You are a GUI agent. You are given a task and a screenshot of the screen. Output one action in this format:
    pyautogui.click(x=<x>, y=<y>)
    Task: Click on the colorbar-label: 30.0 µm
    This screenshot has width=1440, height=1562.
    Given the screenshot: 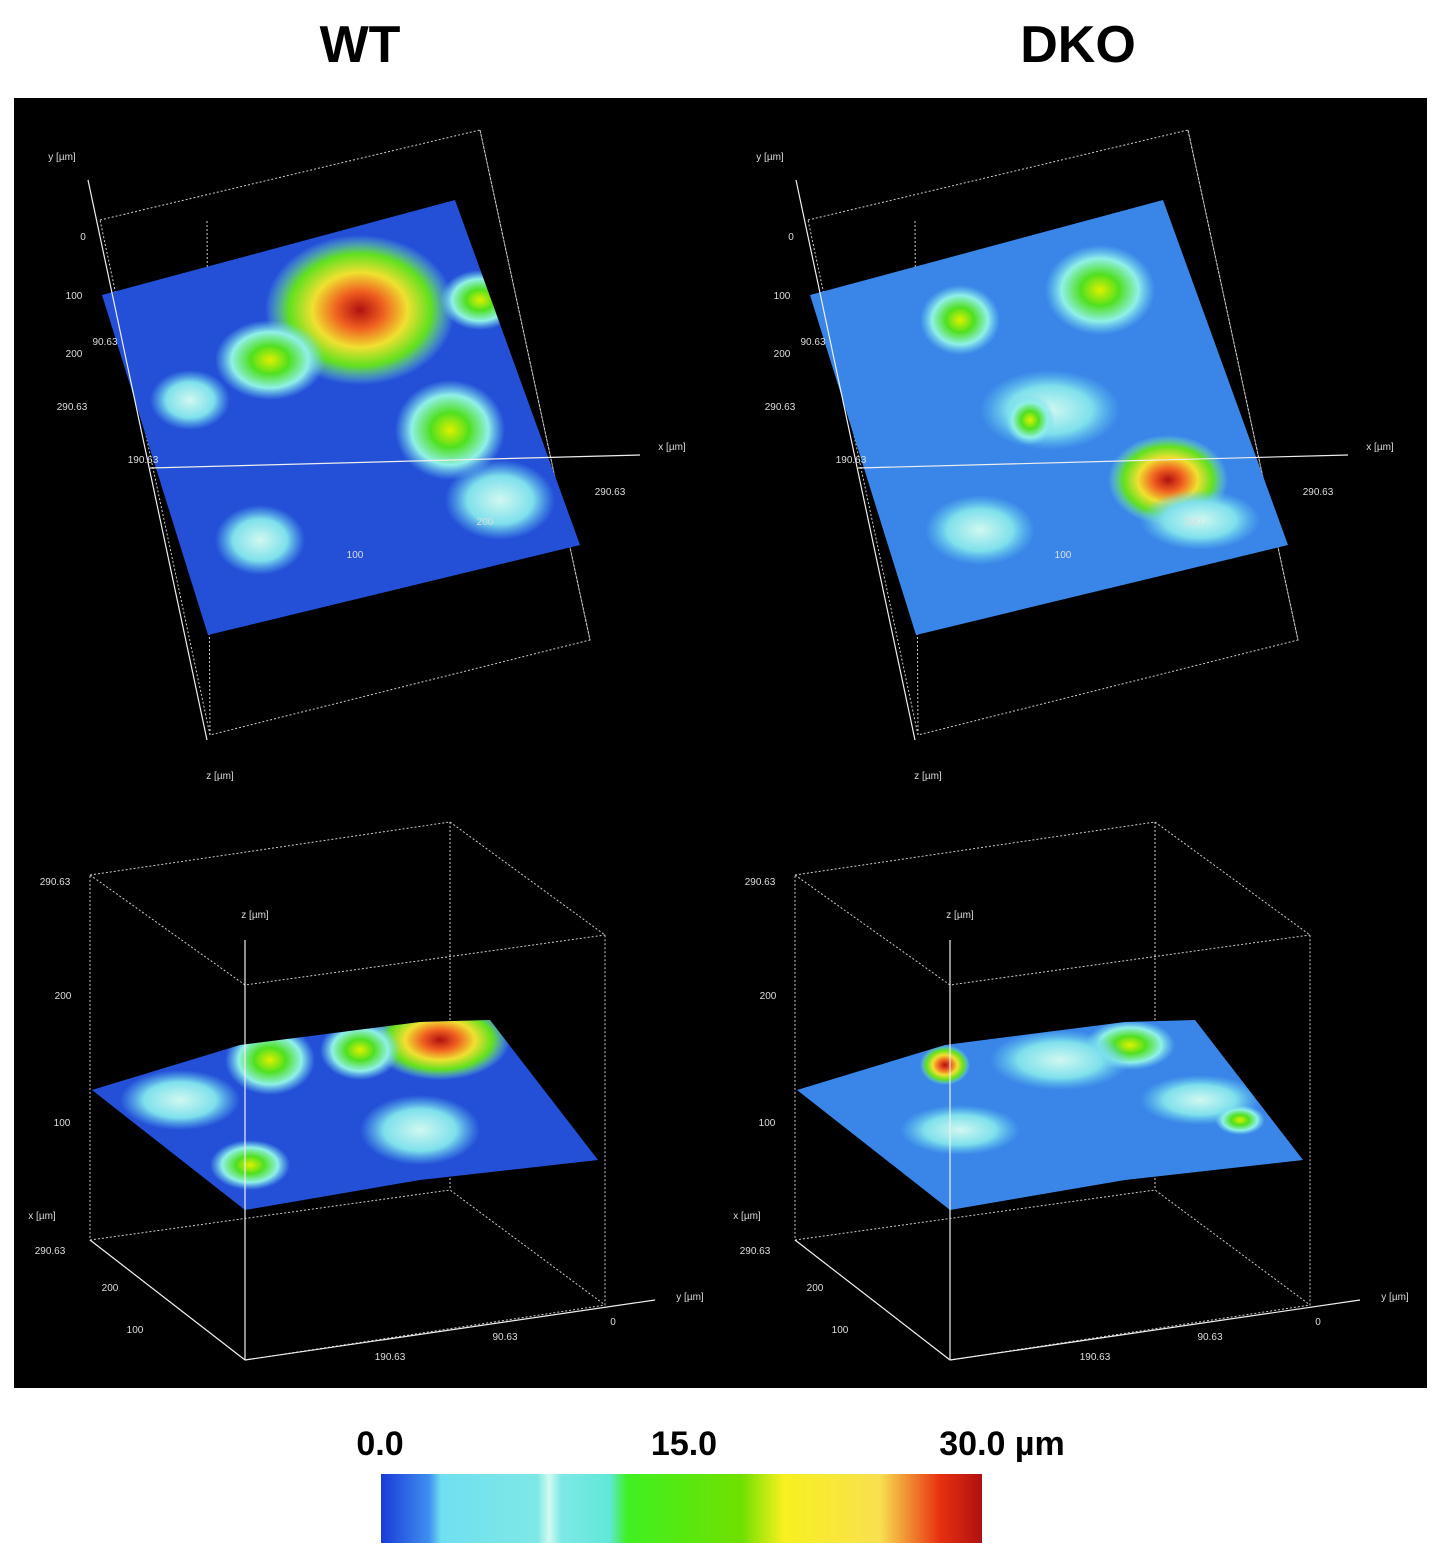 What is the action you would take?
    pyautogui.click(x=1001, y=1444)
    